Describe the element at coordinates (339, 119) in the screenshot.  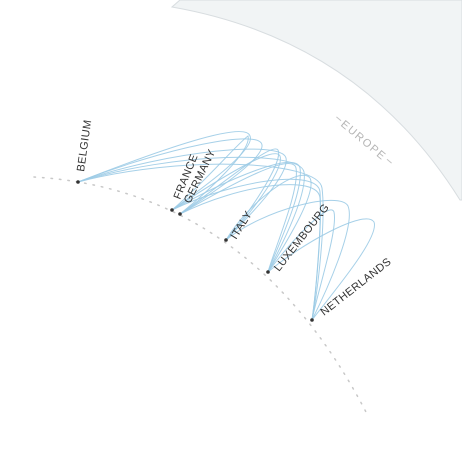
I see `region-tick-left` at that location.